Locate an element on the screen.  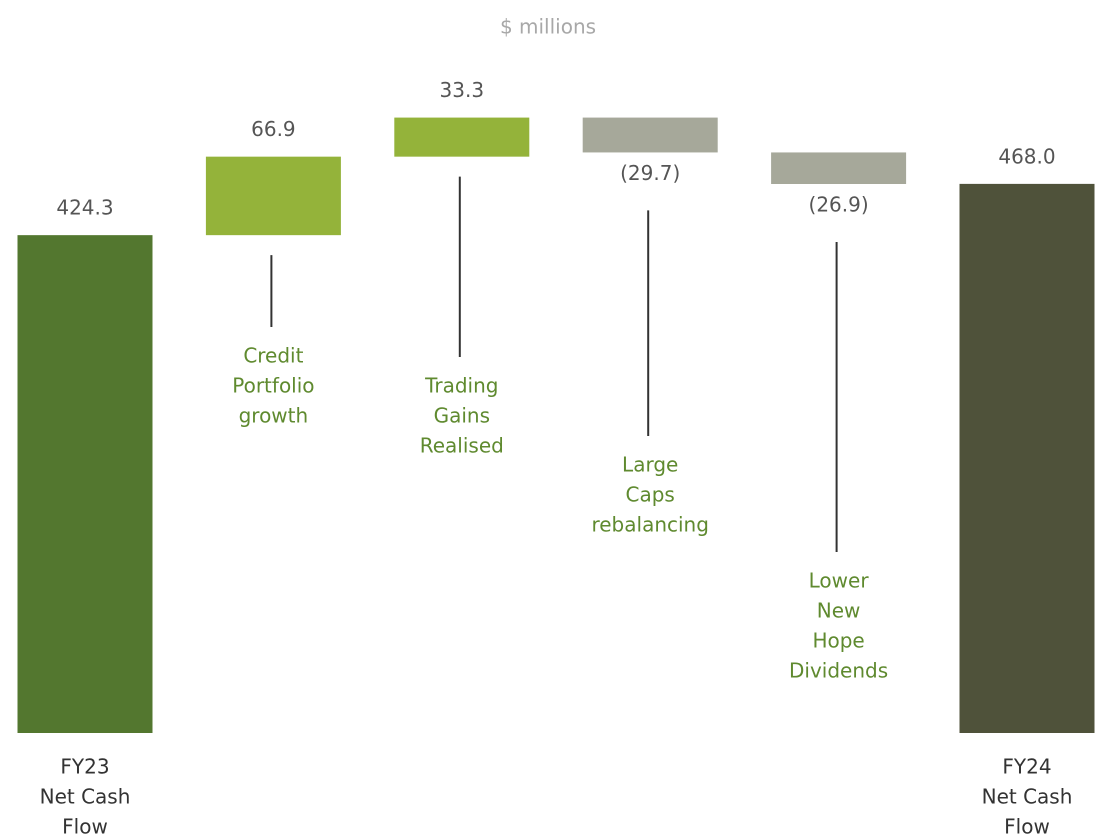
value-label: (26.9) is located at coordinates (839, 204).